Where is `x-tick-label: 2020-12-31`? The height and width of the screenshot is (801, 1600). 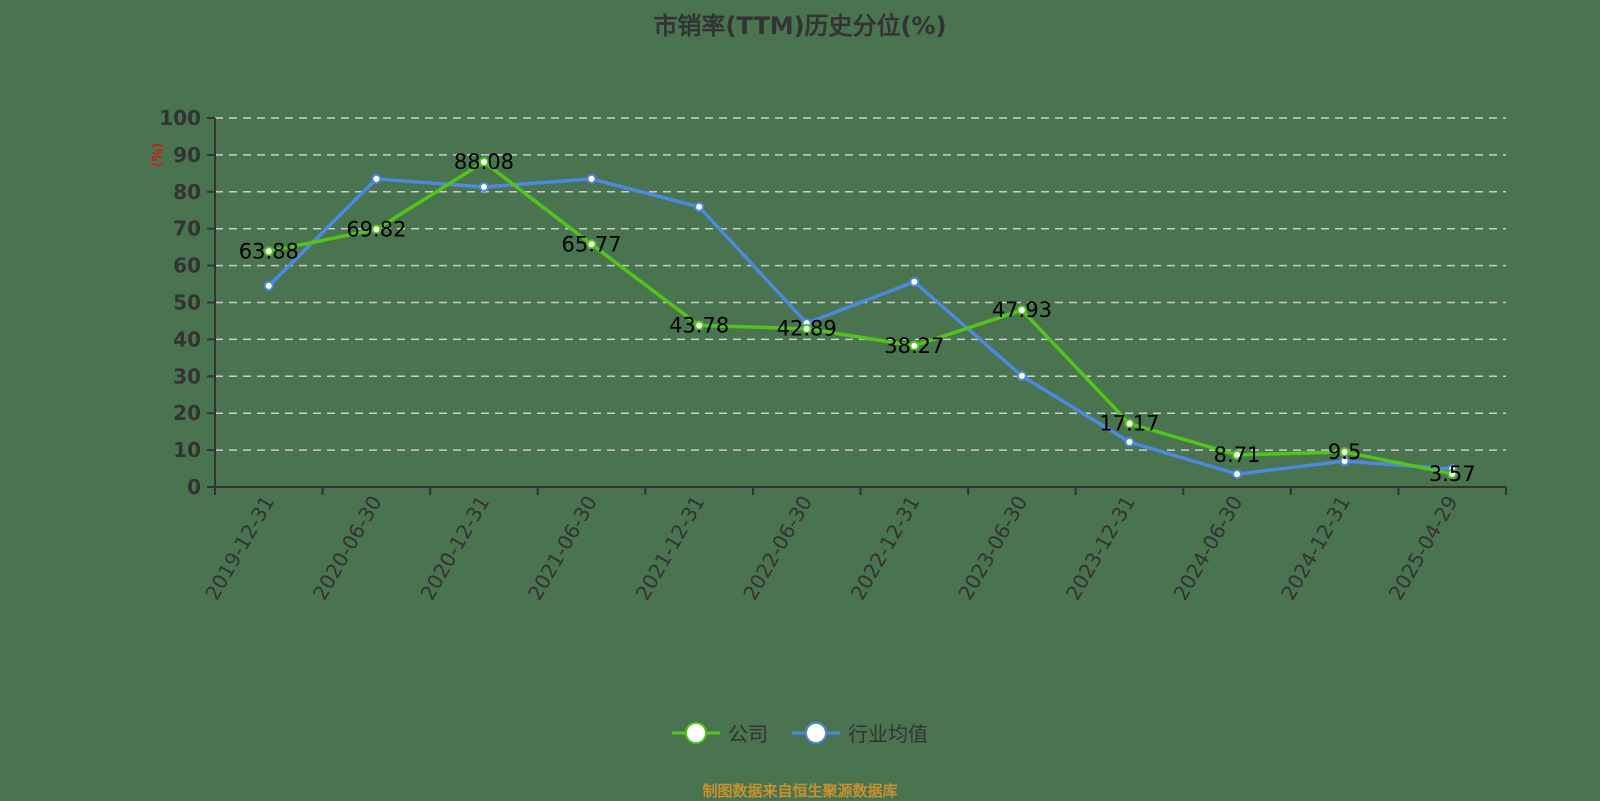 x-tick-label: 2020-12-31 is located at coordinates (454, 548).